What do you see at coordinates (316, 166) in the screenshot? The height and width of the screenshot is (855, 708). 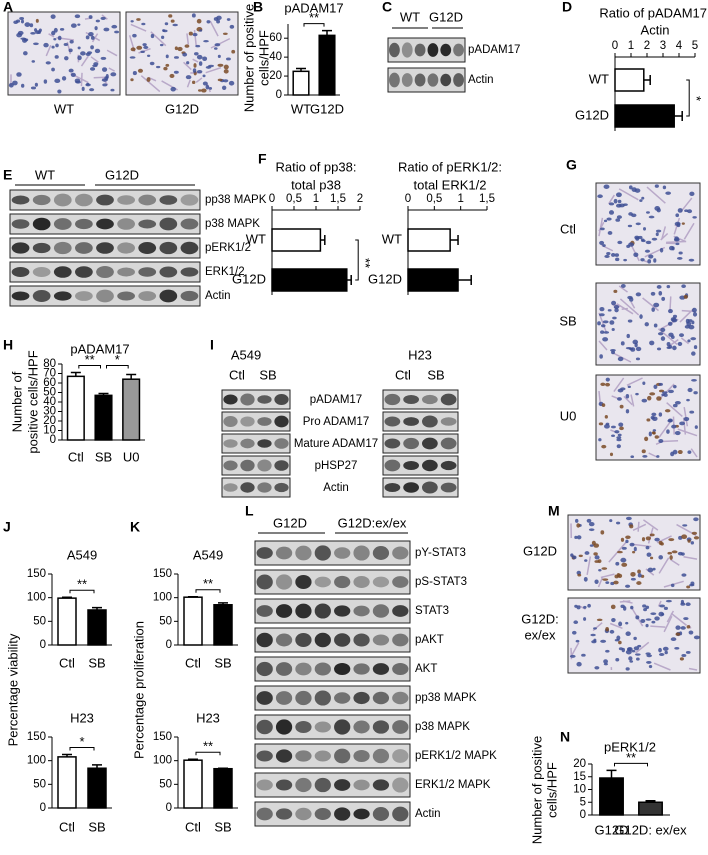 I see `chart-title: Ratio of pp38:` at bounding box center [316, 166].